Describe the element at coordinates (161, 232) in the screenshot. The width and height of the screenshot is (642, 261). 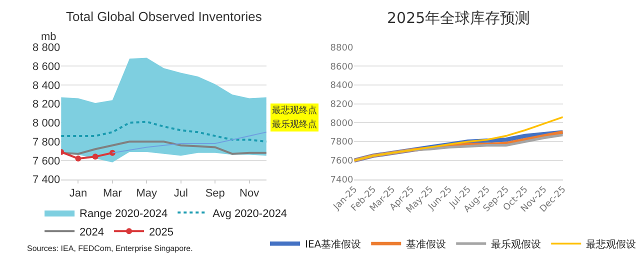
I see `legend-label: 2025` at that location.